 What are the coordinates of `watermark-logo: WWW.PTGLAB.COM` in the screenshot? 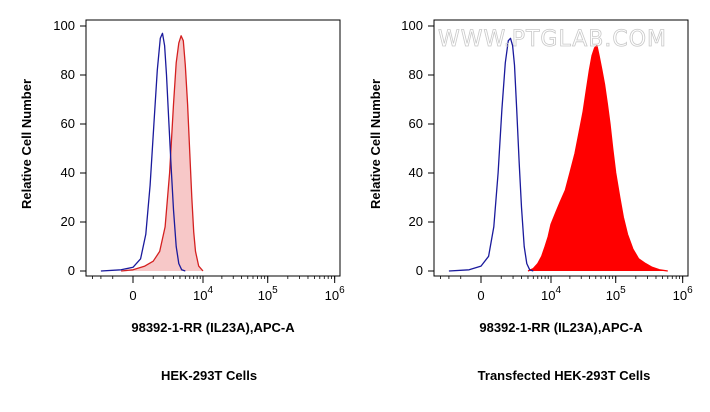 It's located at (552, 39).